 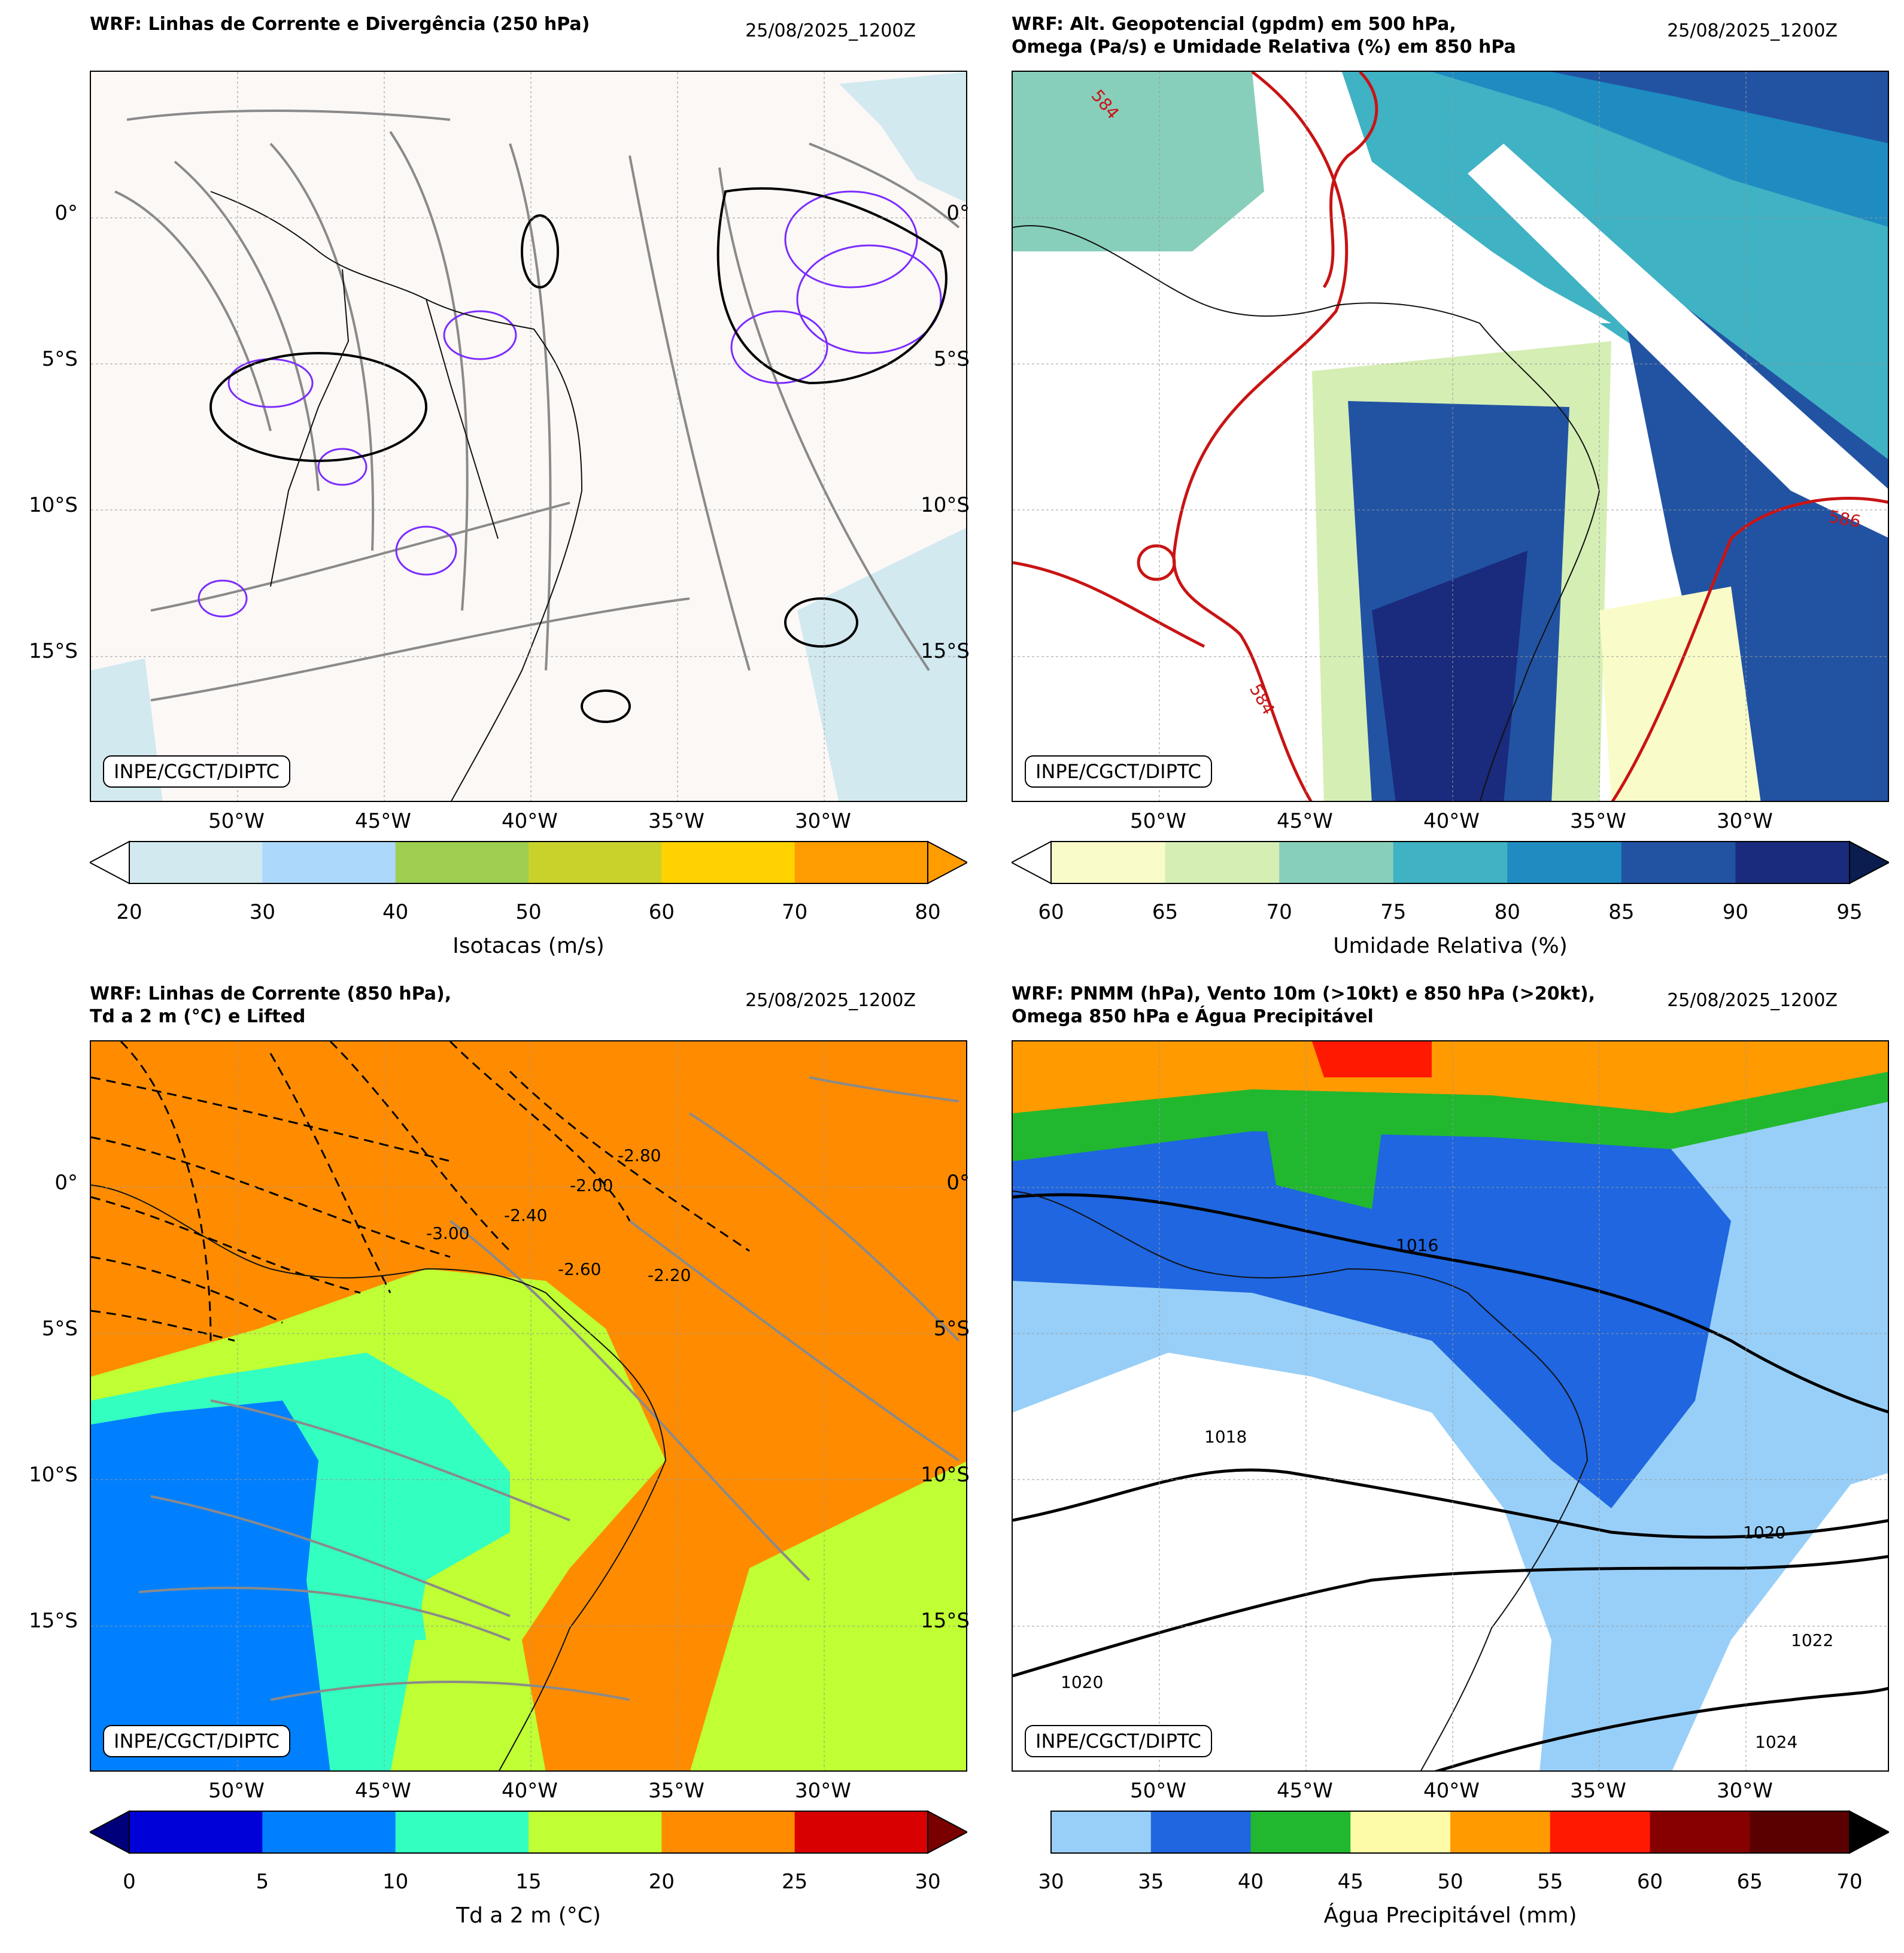 I want to click on contour-label: -2.00, so click(x=591, y=1185).